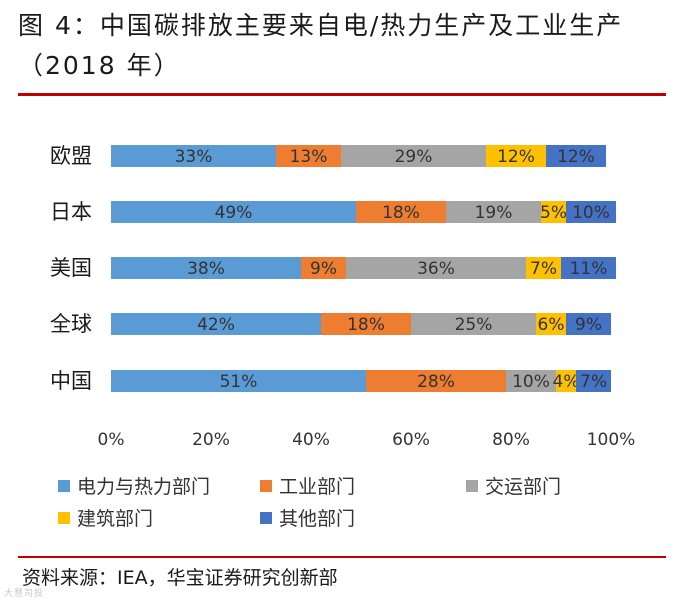 This screenshot has height=606, width=682. Describe the element at coordinates (143, 487) in the screenshot. I see `legend-label: 电力与热力部门` at that location.